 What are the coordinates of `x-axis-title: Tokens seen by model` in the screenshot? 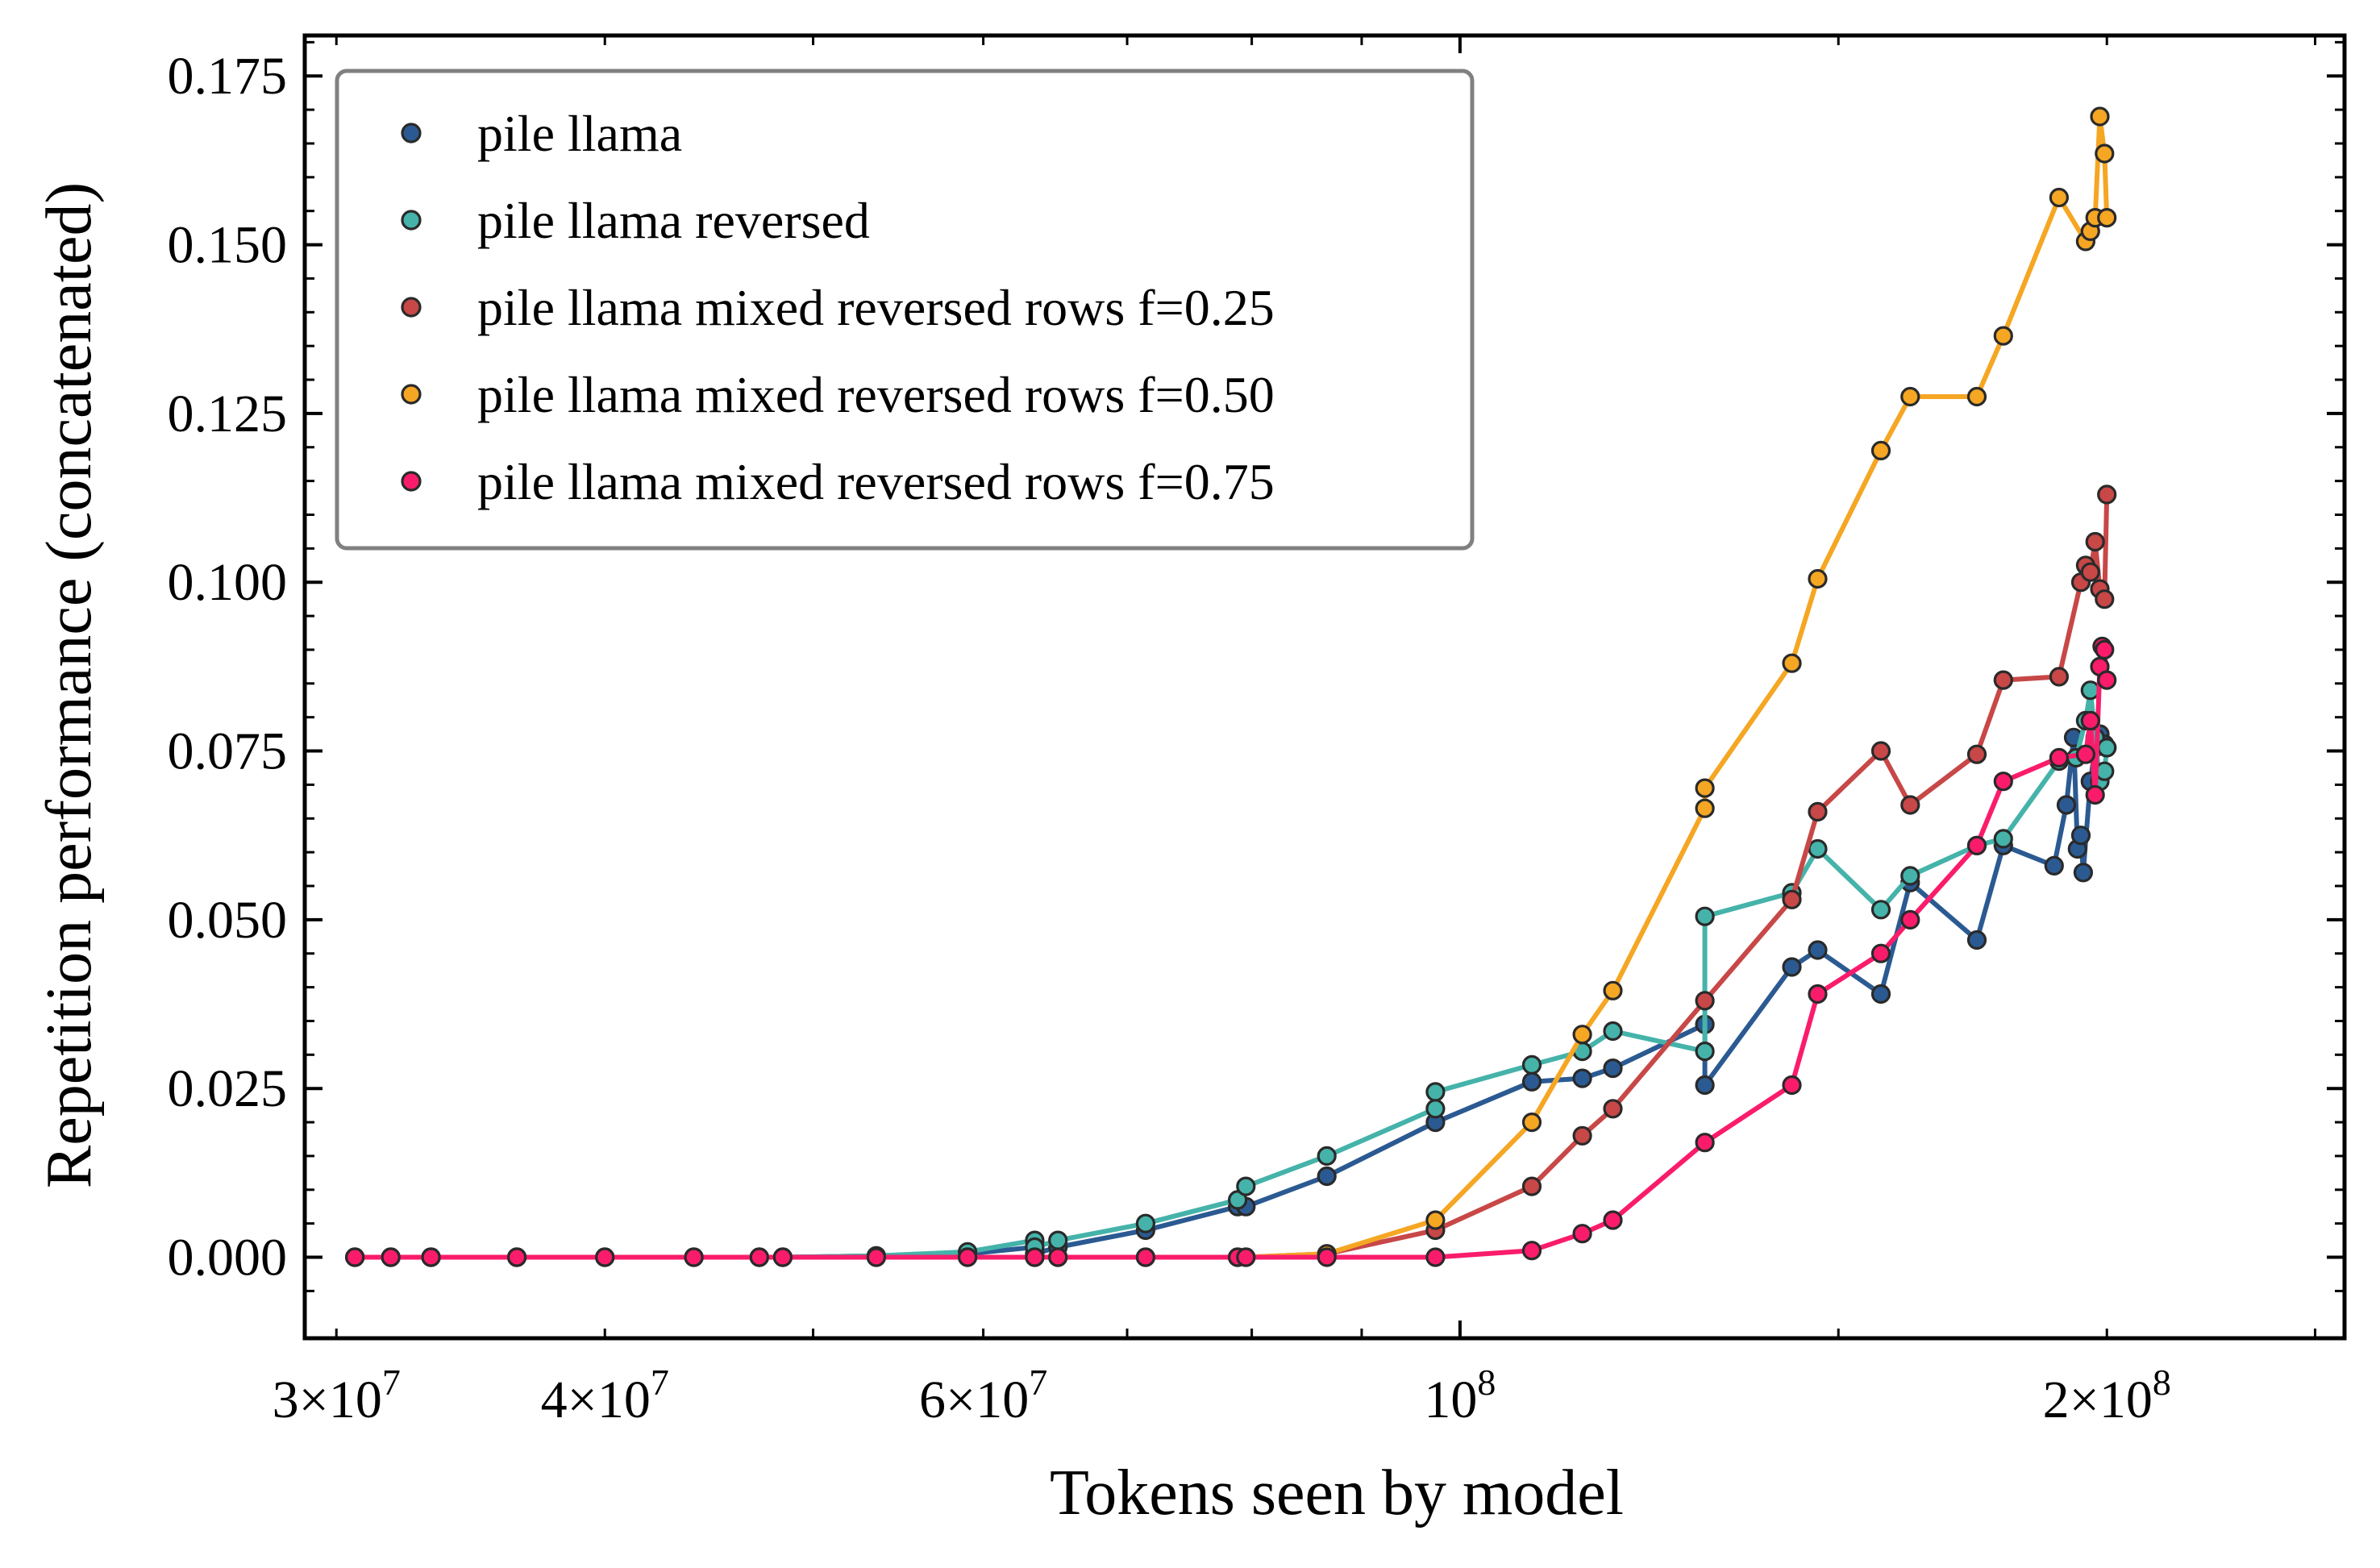 It's located at (1337, 1493).